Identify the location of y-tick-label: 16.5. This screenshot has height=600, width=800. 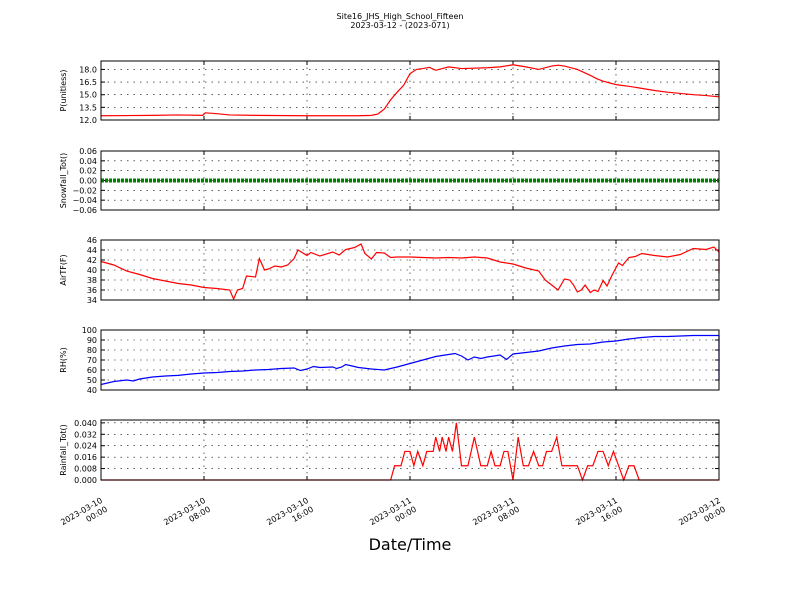
(88, 82).